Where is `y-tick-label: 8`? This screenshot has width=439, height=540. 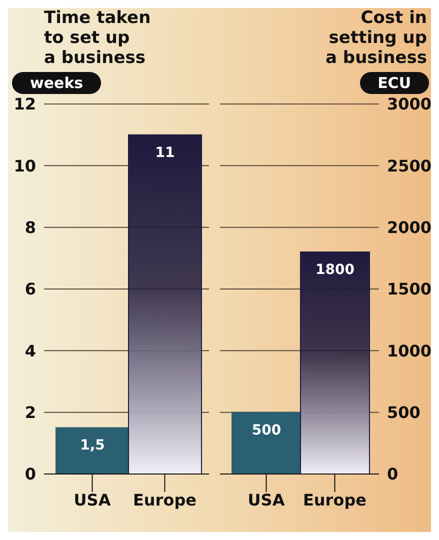 y-tick-label: 8 is located at coordinates (30, 228).